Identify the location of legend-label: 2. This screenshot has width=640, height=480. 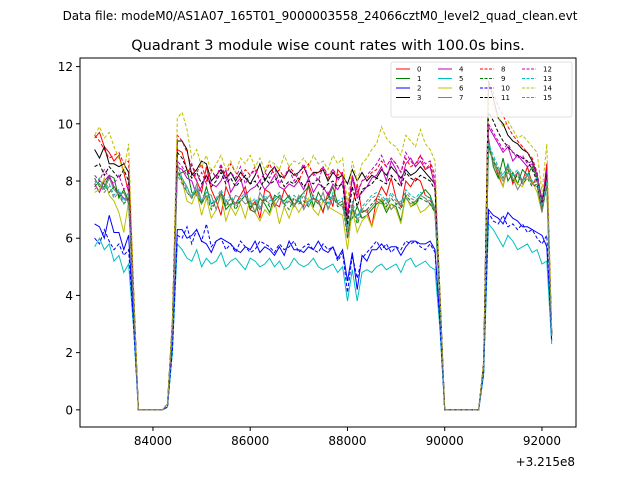
(419, 89).